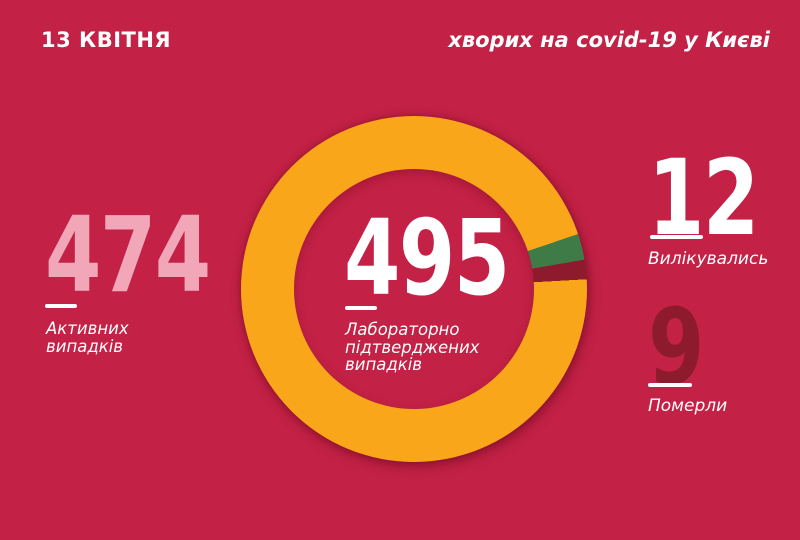 The width and height of the screenshot is (800, 540). Describe the element at coordinates (688, 406) in the screenshot. I see `died-label: Померли` at that location.